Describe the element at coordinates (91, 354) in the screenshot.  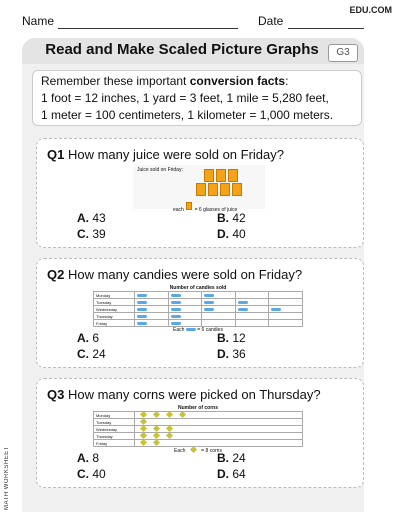
I see `option-c: C. 24` at that location.